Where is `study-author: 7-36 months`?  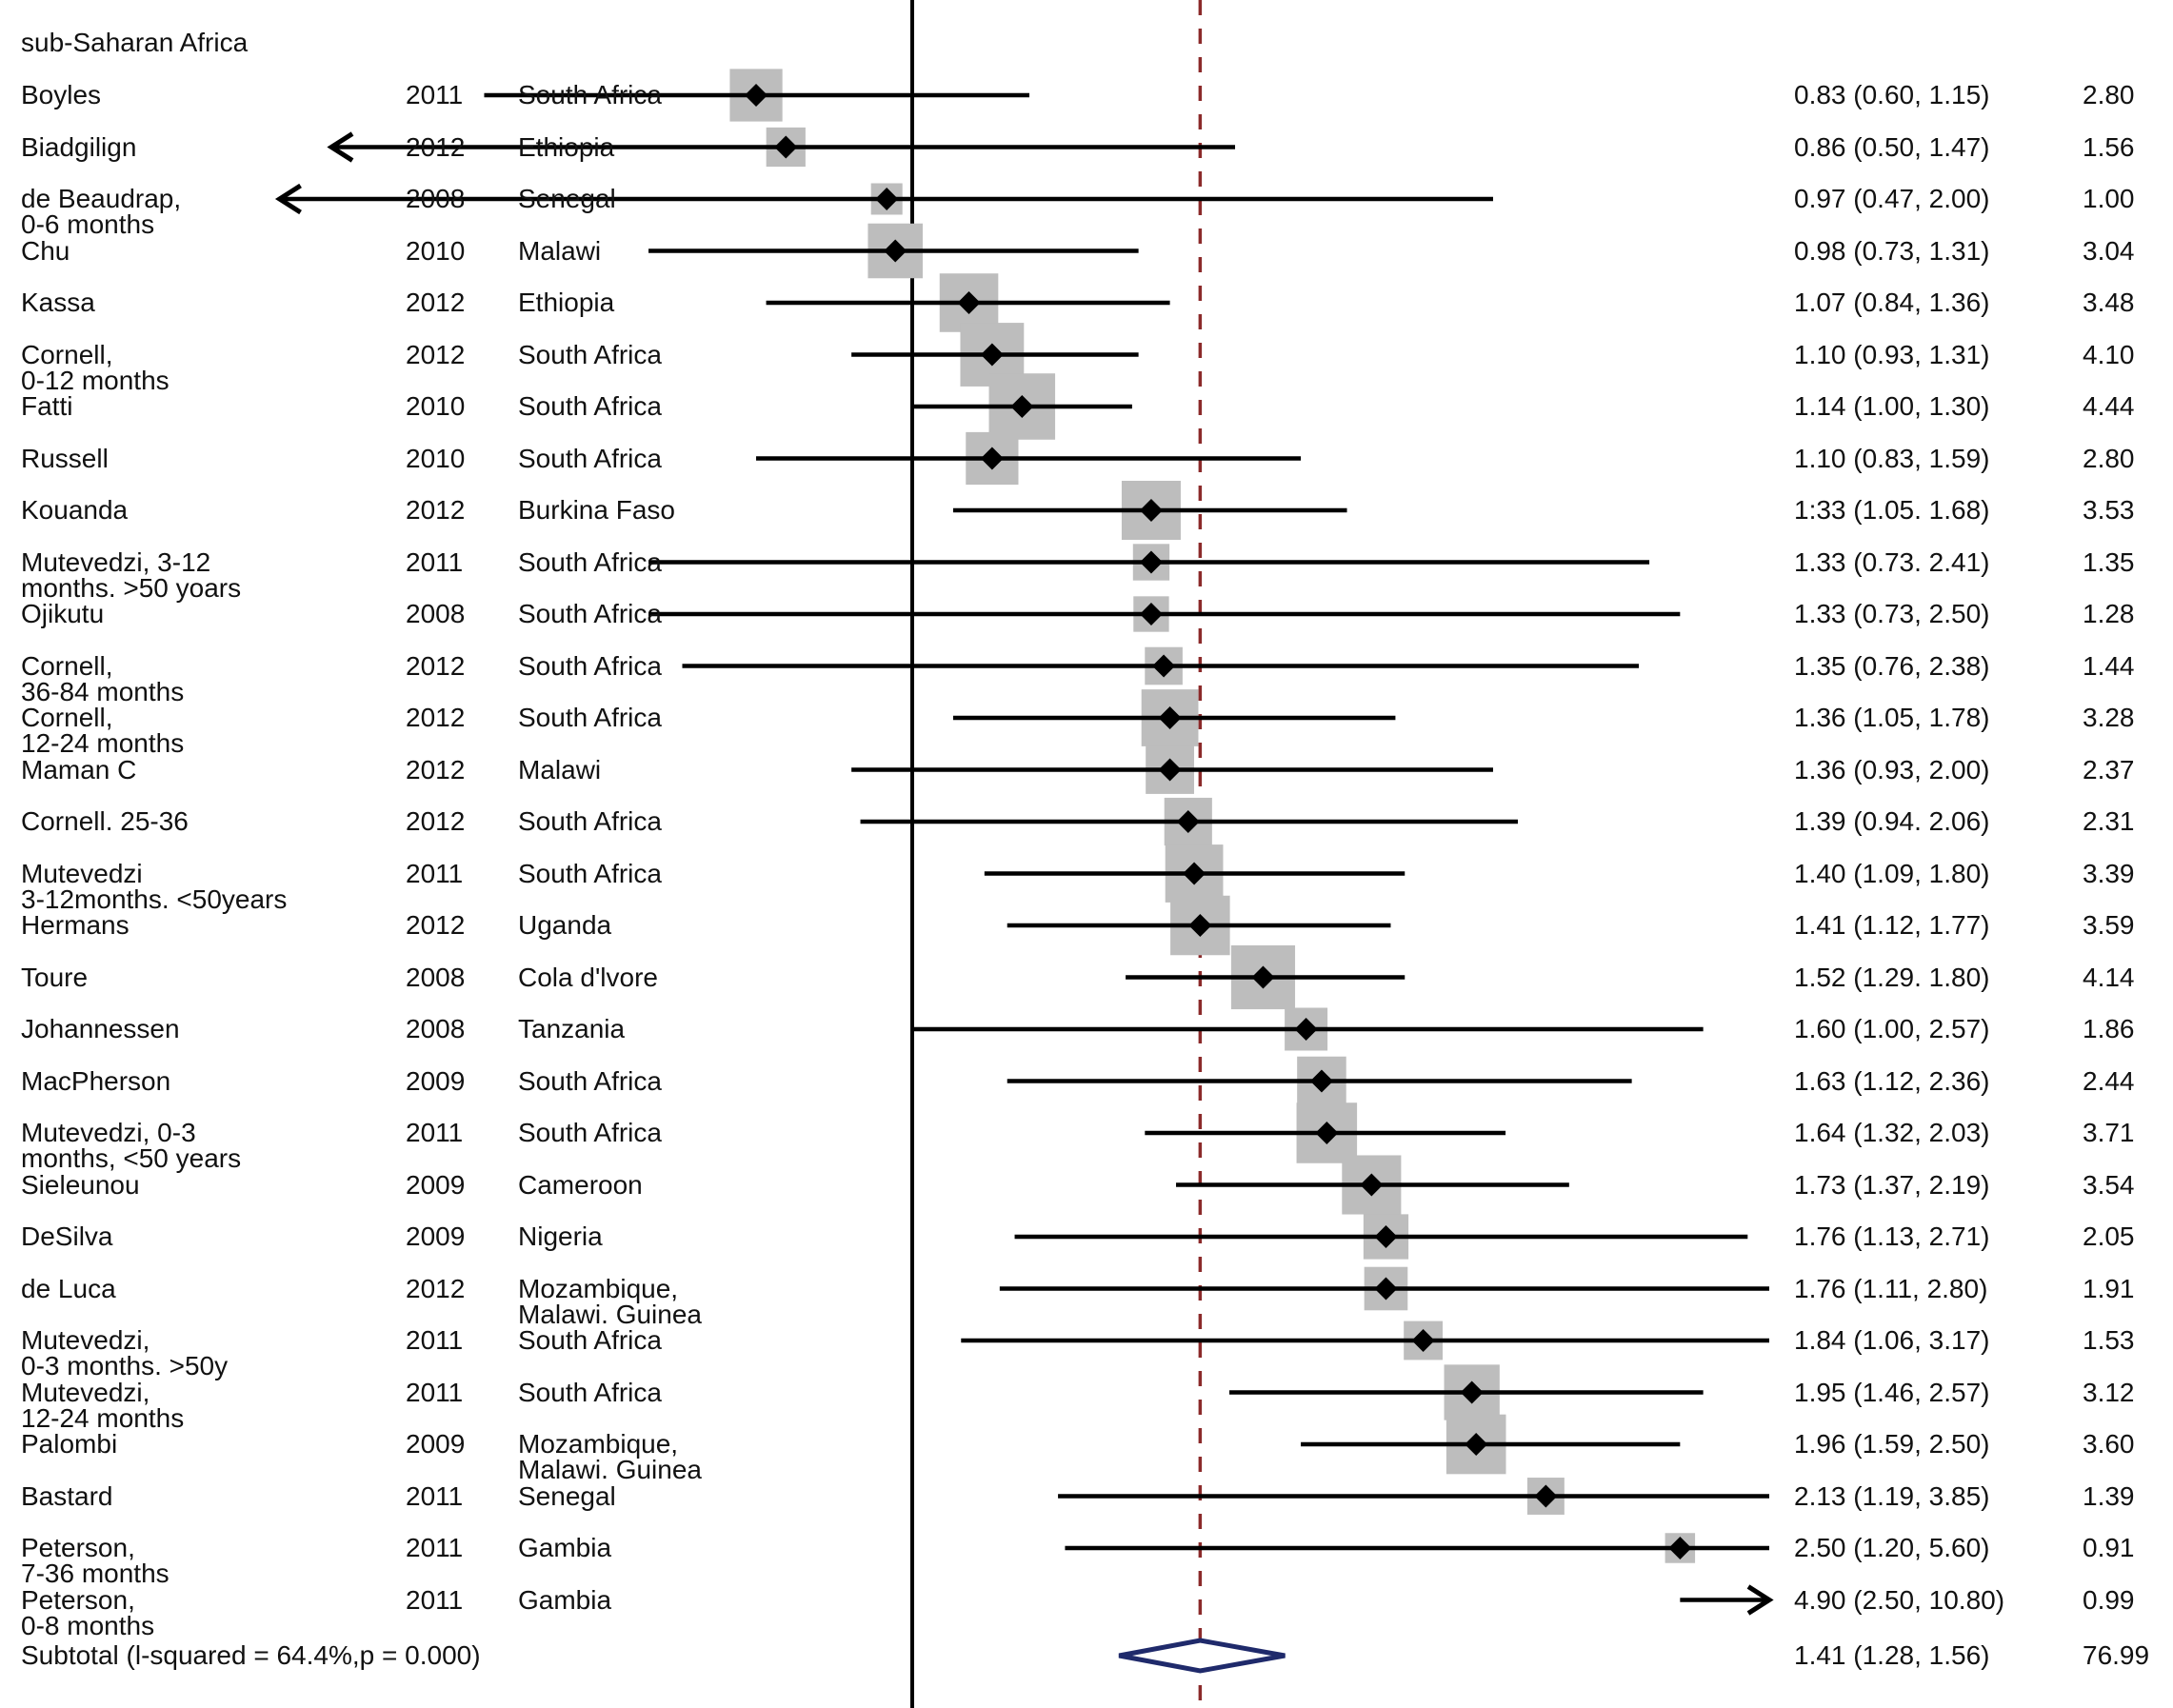 study-author: 7-36 months is located at coordinates (95, 1573).